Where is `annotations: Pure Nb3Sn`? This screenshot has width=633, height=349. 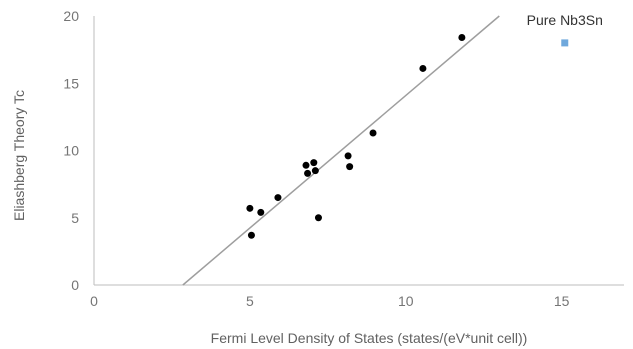
annotations: Pure Nb3Sn is located at coordinates (565, 20).